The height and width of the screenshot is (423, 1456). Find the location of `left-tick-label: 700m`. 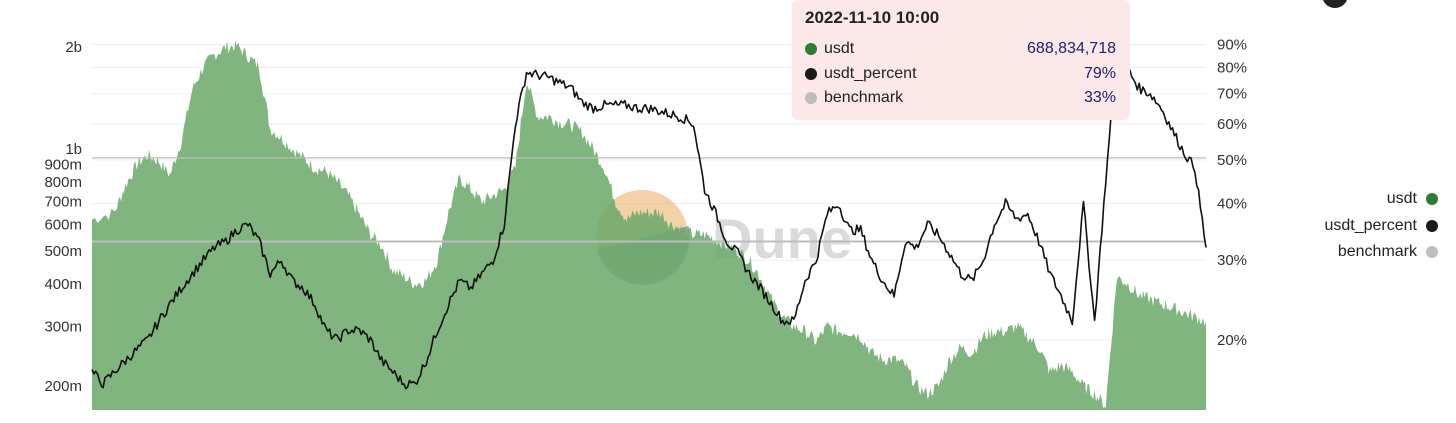

left-tick-label: 700m is located at coordinates (63, 202).